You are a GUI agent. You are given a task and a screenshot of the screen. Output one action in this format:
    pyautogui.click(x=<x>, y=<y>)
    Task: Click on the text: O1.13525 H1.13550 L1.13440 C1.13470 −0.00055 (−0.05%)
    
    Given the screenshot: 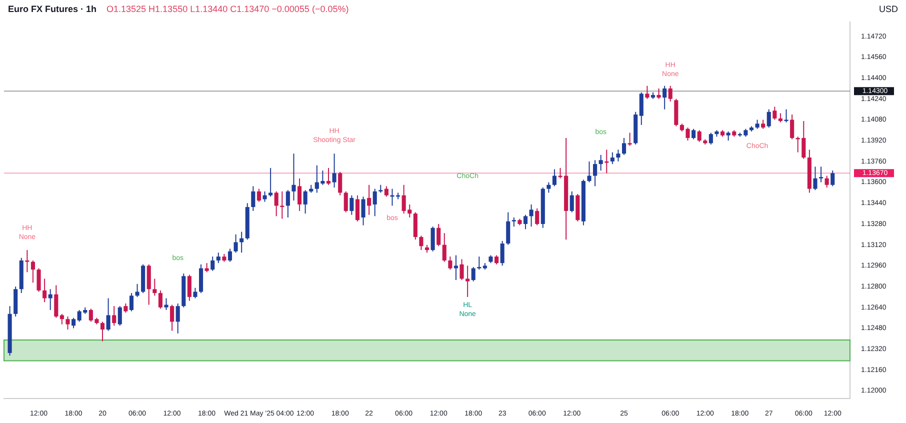 What is the action you would take?
    pyautogui.click(x=227, y=9)
    